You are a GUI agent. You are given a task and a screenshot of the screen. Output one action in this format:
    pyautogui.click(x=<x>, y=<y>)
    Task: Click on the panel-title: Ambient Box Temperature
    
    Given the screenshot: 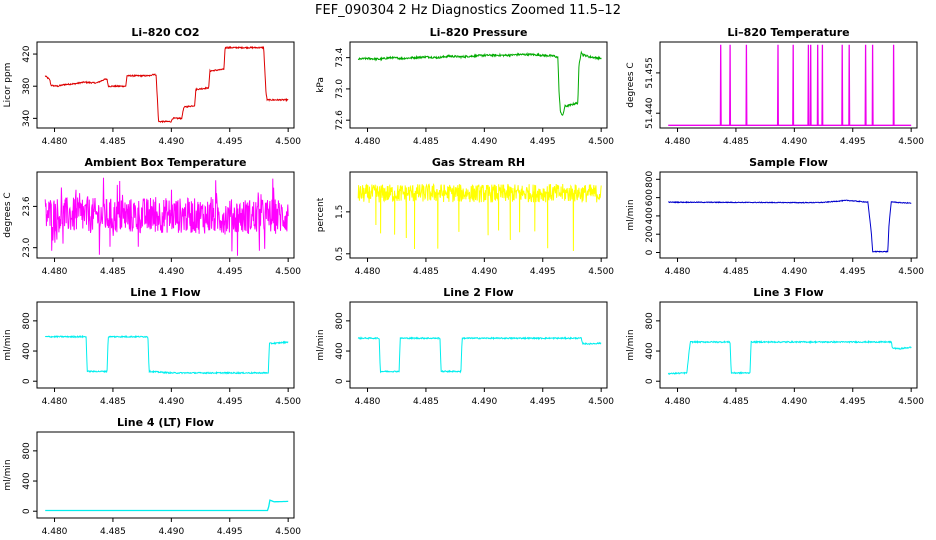 What is the action you would take?
    pyautogui.click(x=166, y=162)
    